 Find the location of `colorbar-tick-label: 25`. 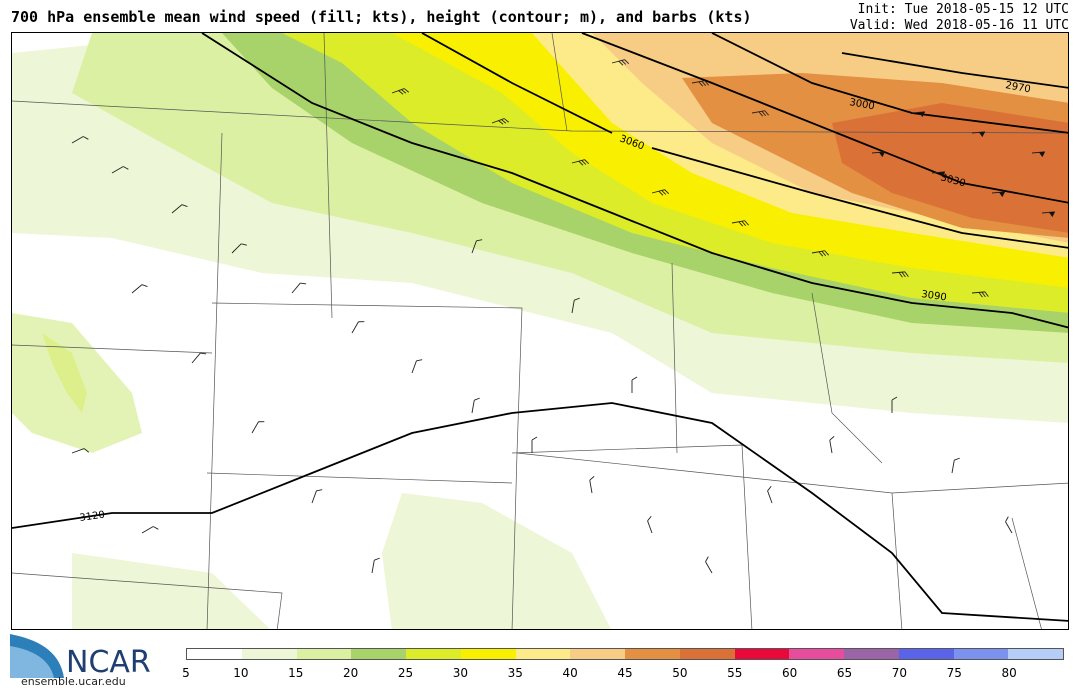

colorbar-tick-label: 25 is located at coordinates (405, 673).